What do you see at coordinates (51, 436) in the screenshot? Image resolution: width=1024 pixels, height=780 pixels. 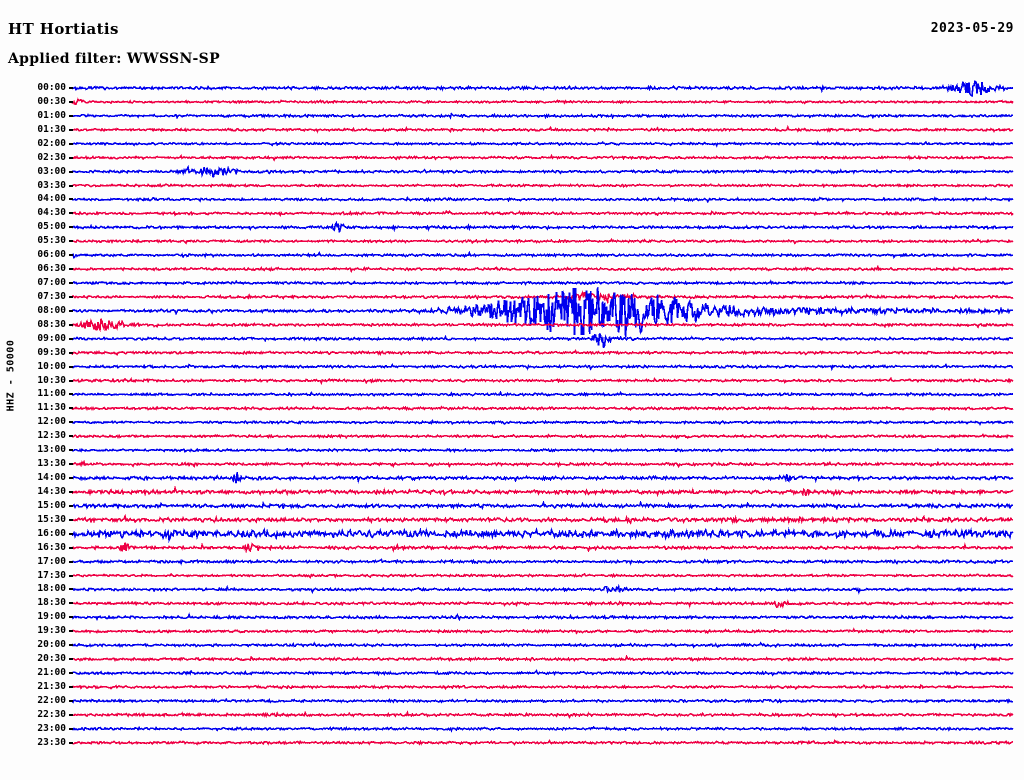 I see `time-label-1230: 12:30` at bounding box center [51, 436].